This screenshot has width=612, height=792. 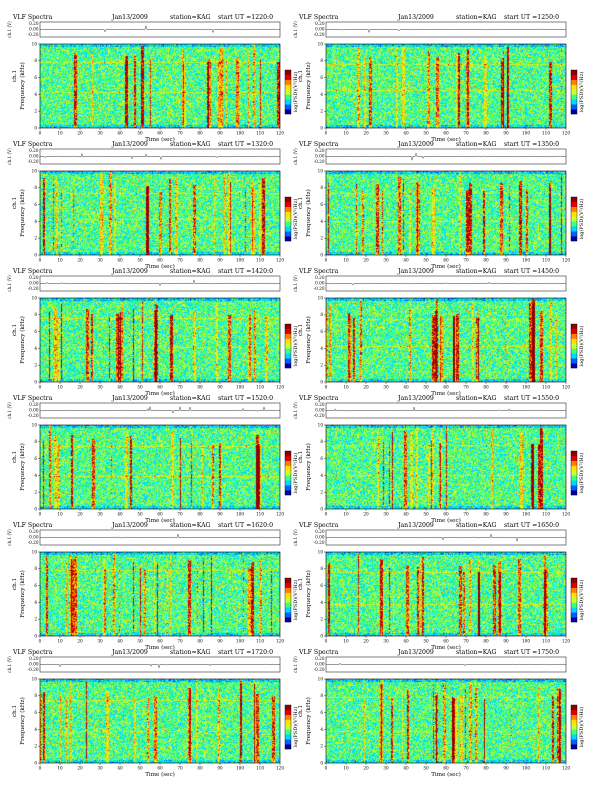 What do you see at coordinates (180, 260) in the screenshot?
I see `time-tick-label: 70` at bounding box center [180, 260].